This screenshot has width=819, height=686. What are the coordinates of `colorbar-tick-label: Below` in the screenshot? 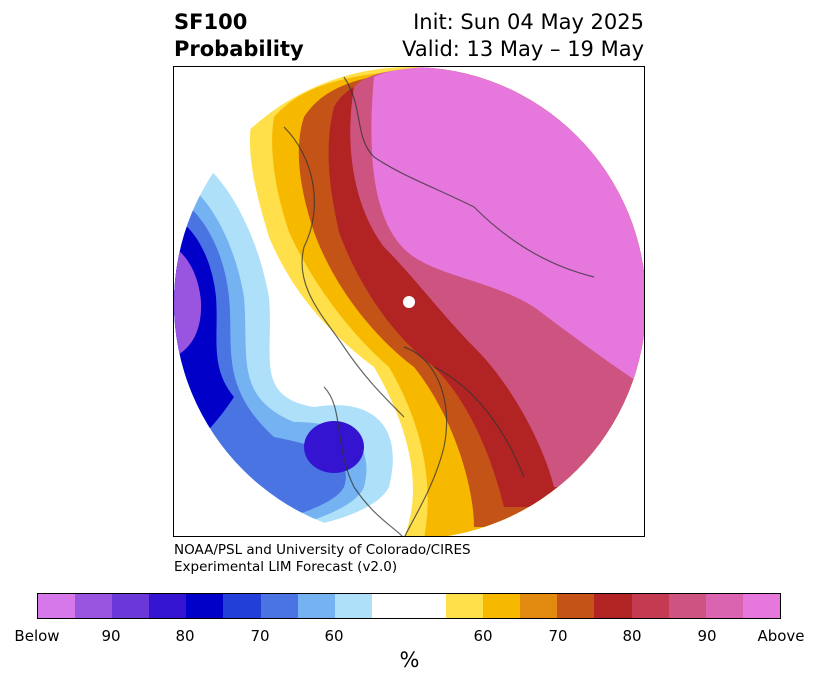 It's located at (37, 636).